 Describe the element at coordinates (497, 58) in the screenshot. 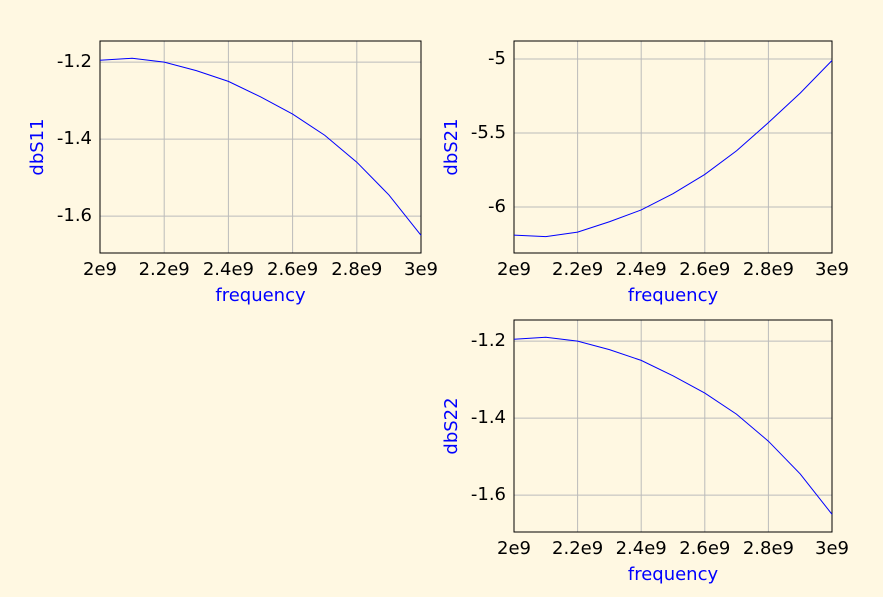

I see `y-tick-label: -5` at that location.